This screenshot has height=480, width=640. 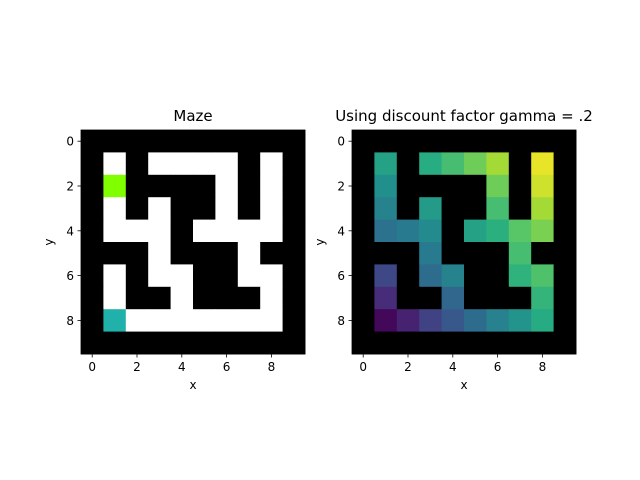 I want to click on x-tick-label: 8, so click(x=543, y=367).